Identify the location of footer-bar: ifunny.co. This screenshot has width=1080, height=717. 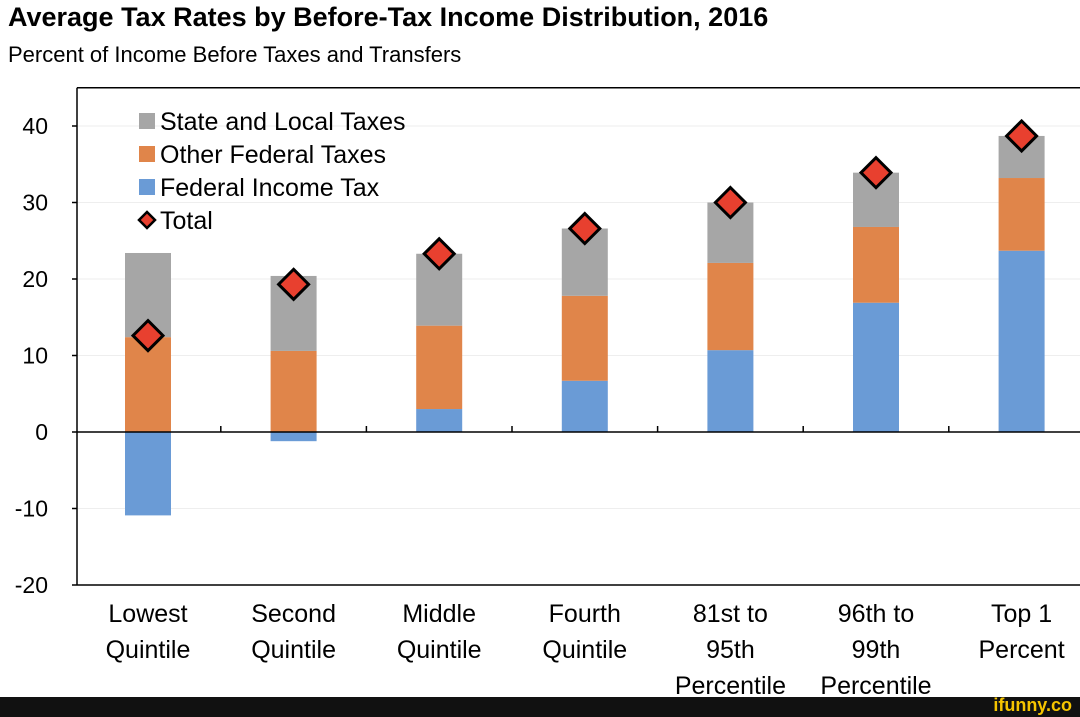
(540, 706).